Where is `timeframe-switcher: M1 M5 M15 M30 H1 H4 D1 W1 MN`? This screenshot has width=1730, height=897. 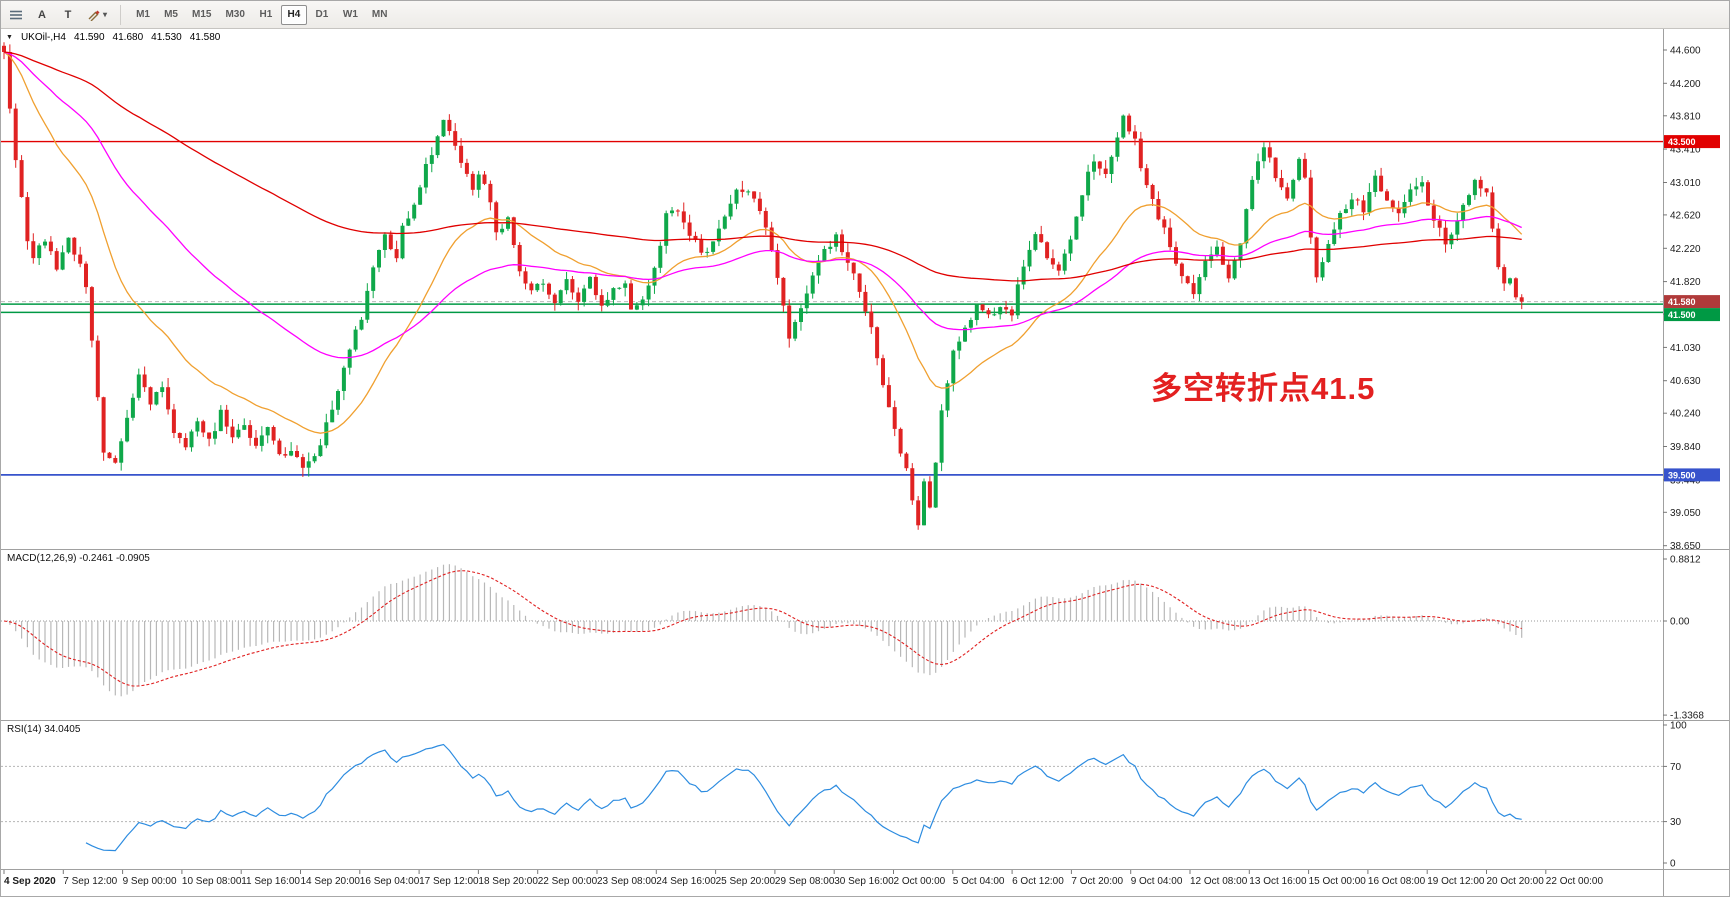
timeframe-switcher: M1 M5 M15 M30 H1 H4 D1 W1 MN is located at coordinates (261, 14).